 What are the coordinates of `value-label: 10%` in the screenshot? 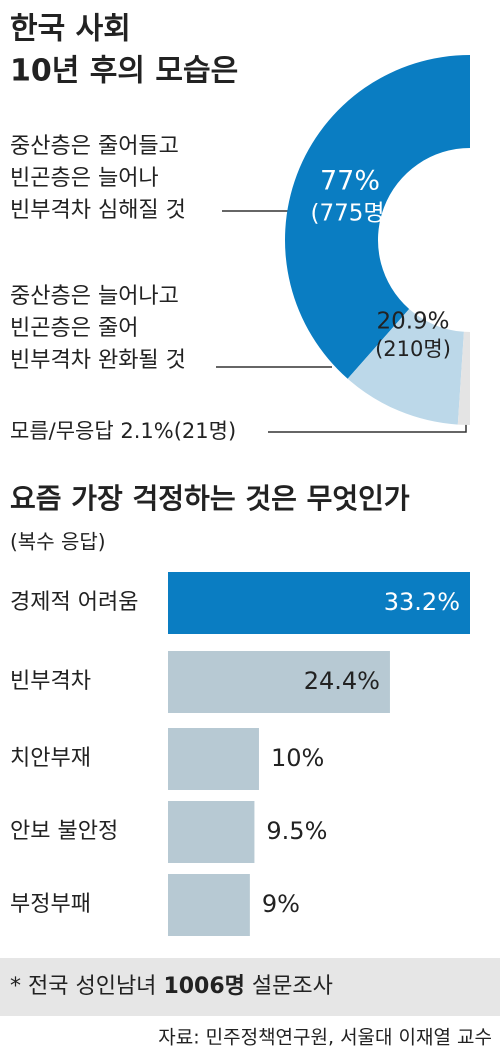 It's located at (297, 758).